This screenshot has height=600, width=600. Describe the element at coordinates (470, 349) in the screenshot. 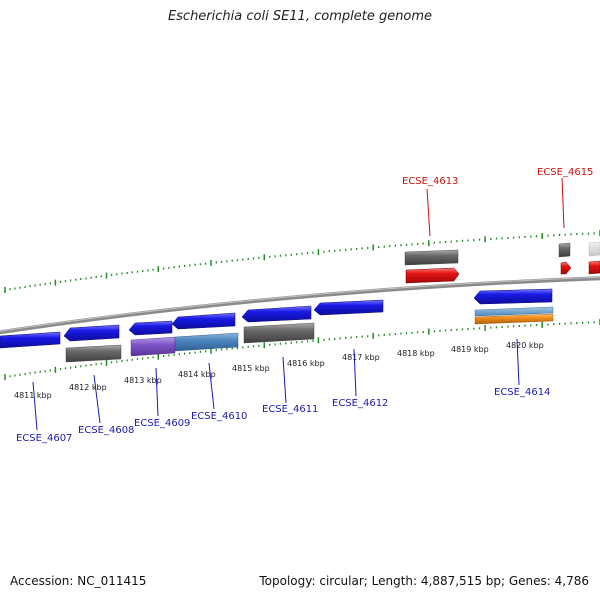

I see `scale-label-4819: 4819 kbp` at that location.